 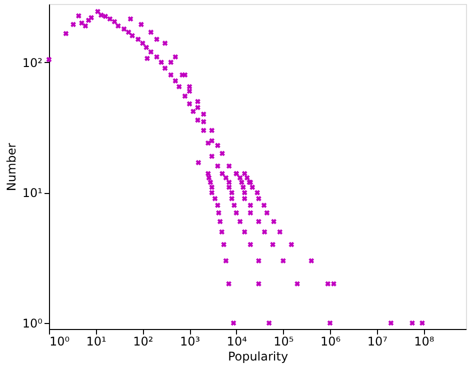 What do you see at coordinates (32, 193) in the screenshot?
I see `y-tick-label: 10¹` at bounding box center [32, 193].